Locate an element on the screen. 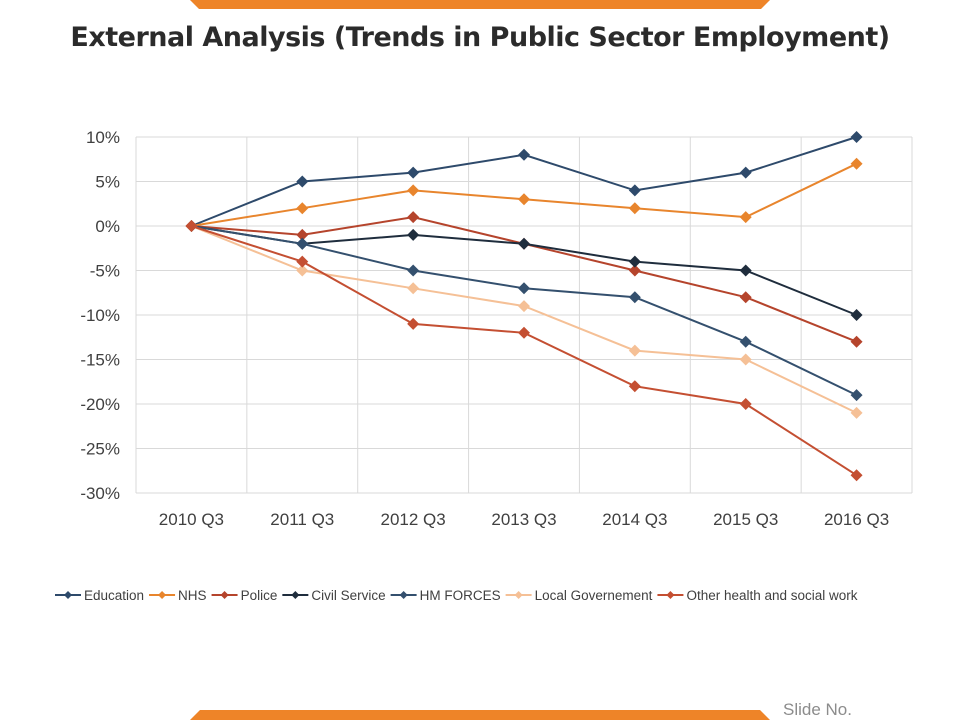 This screenshot has width=960, height=720. legend-label-other-health-and-social-work: Other health and social work is located at coordinates (771, 595).